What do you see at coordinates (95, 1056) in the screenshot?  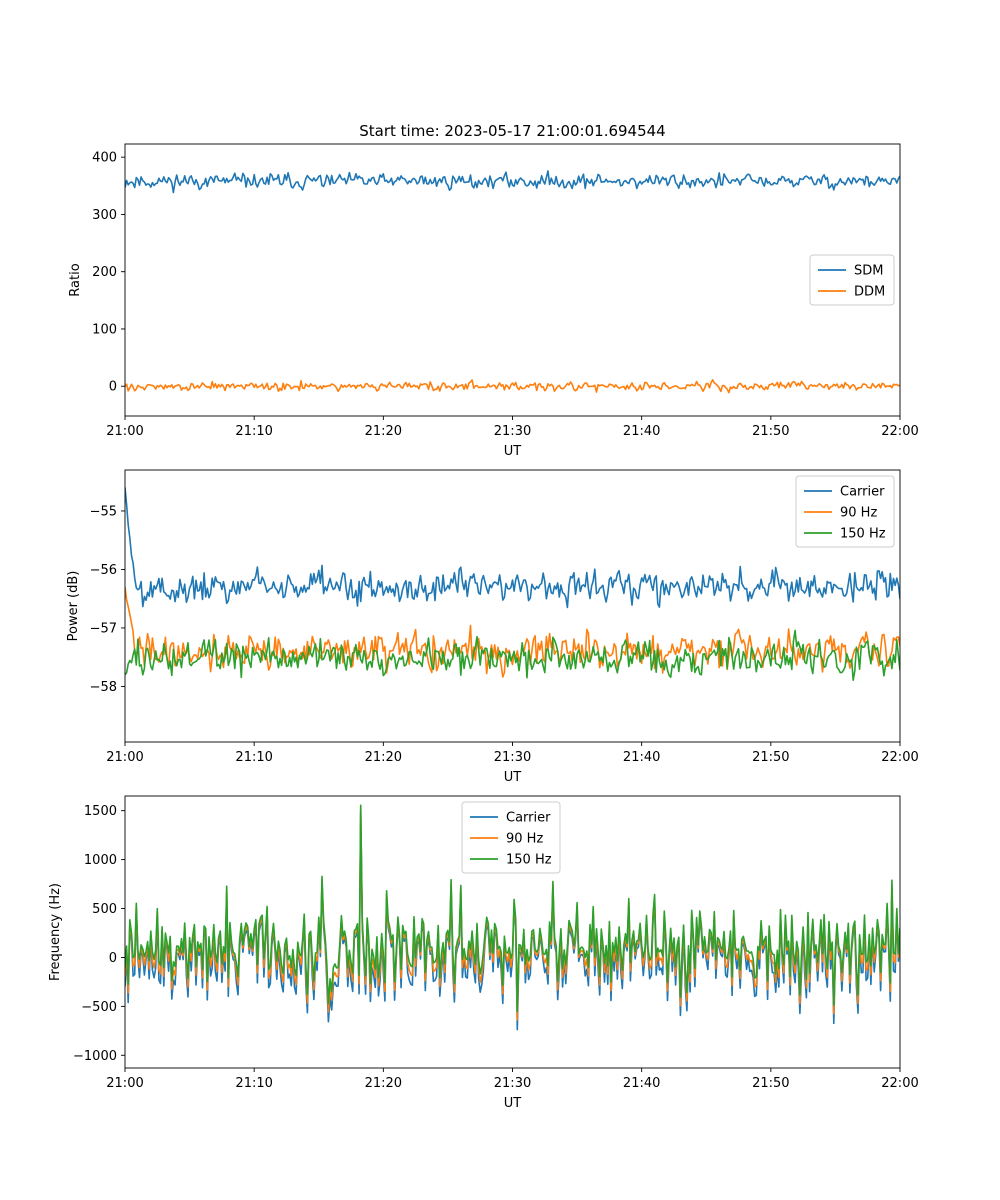 I see `y-tick-label: −1000` at bounding box center [95, 1056].